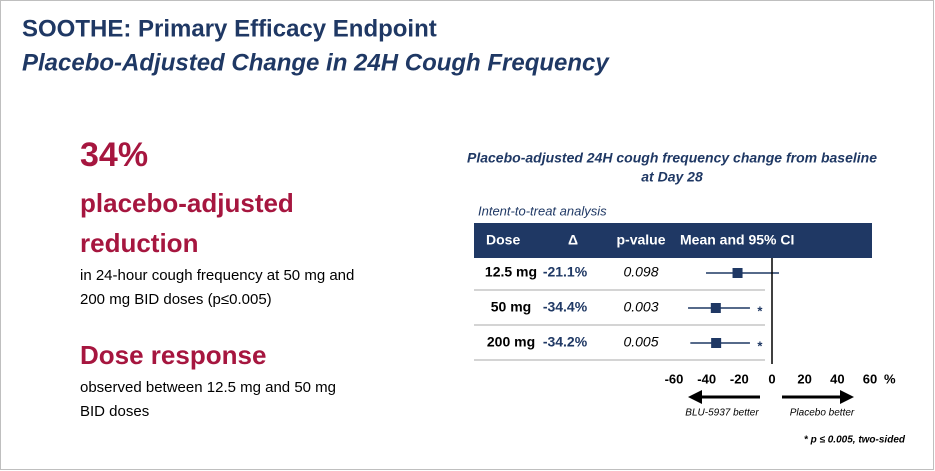  I want to click on dose-label: 200 mg, so click(511, 342).